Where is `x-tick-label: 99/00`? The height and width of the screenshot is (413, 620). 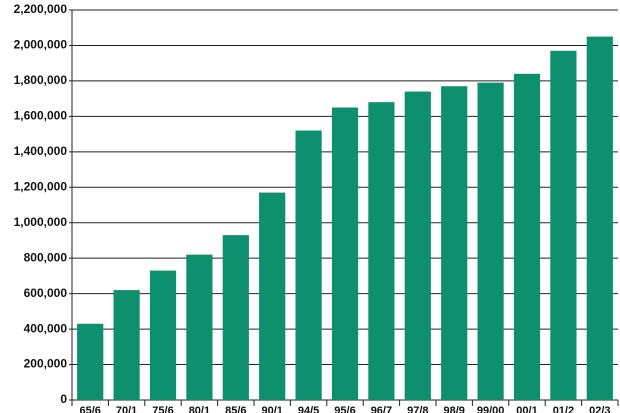 x-tick-label: 99/00 is located at coordinates (491, 409).